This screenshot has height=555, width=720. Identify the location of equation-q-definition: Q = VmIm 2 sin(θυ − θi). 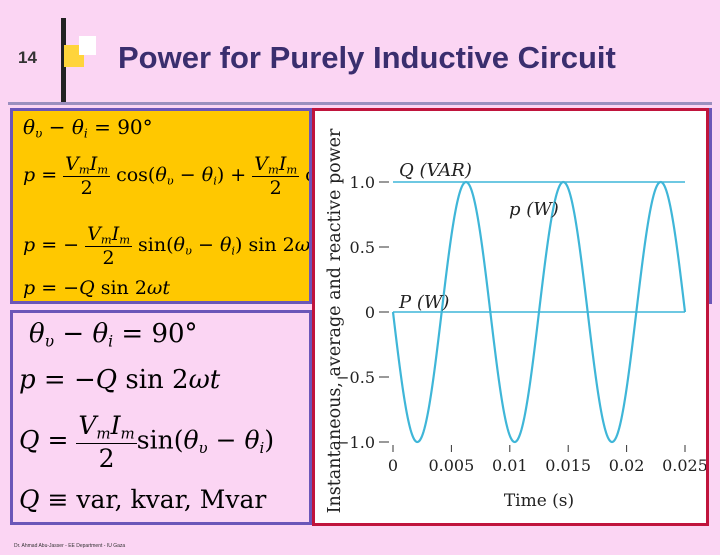
(147, 442).